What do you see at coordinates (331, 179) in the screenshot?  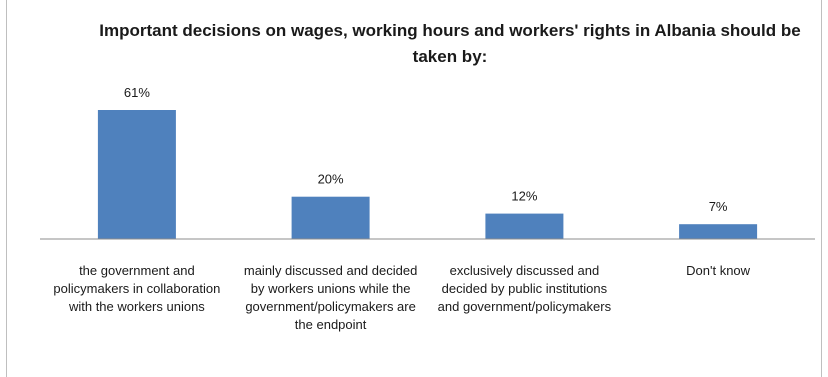 I see `data-label-2: 20%` at bounding box center [331, 179].